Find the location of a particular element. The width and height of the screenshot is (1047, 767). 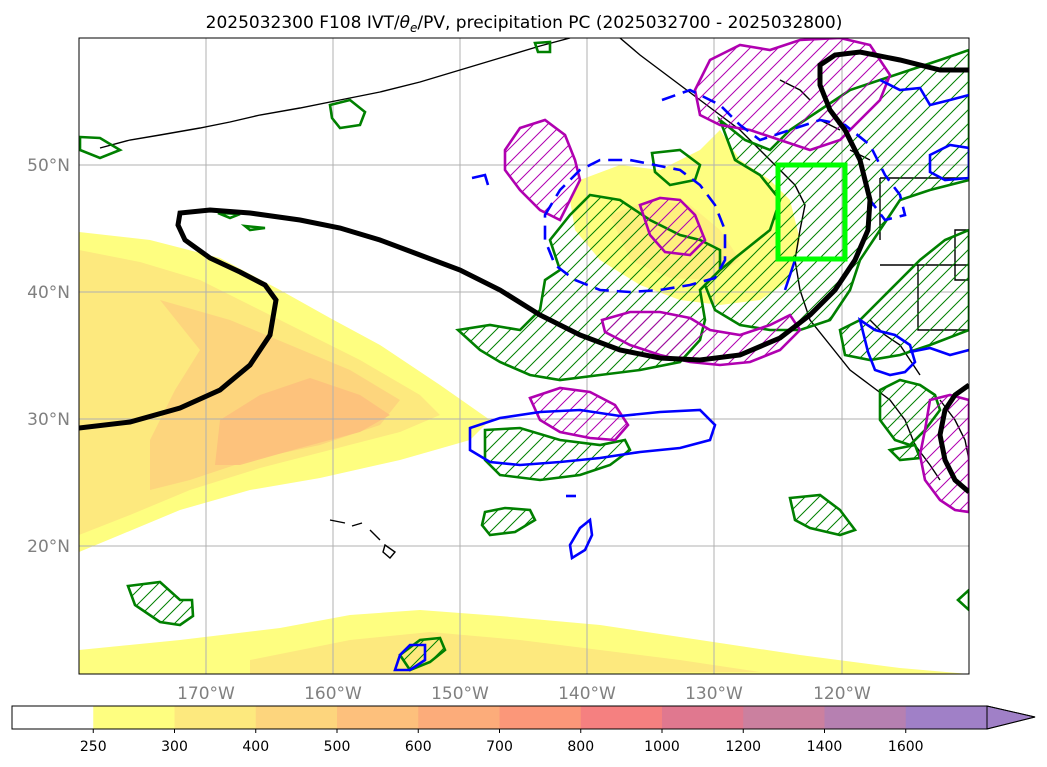

colorbar-outline is located at coordinates (523, 717).